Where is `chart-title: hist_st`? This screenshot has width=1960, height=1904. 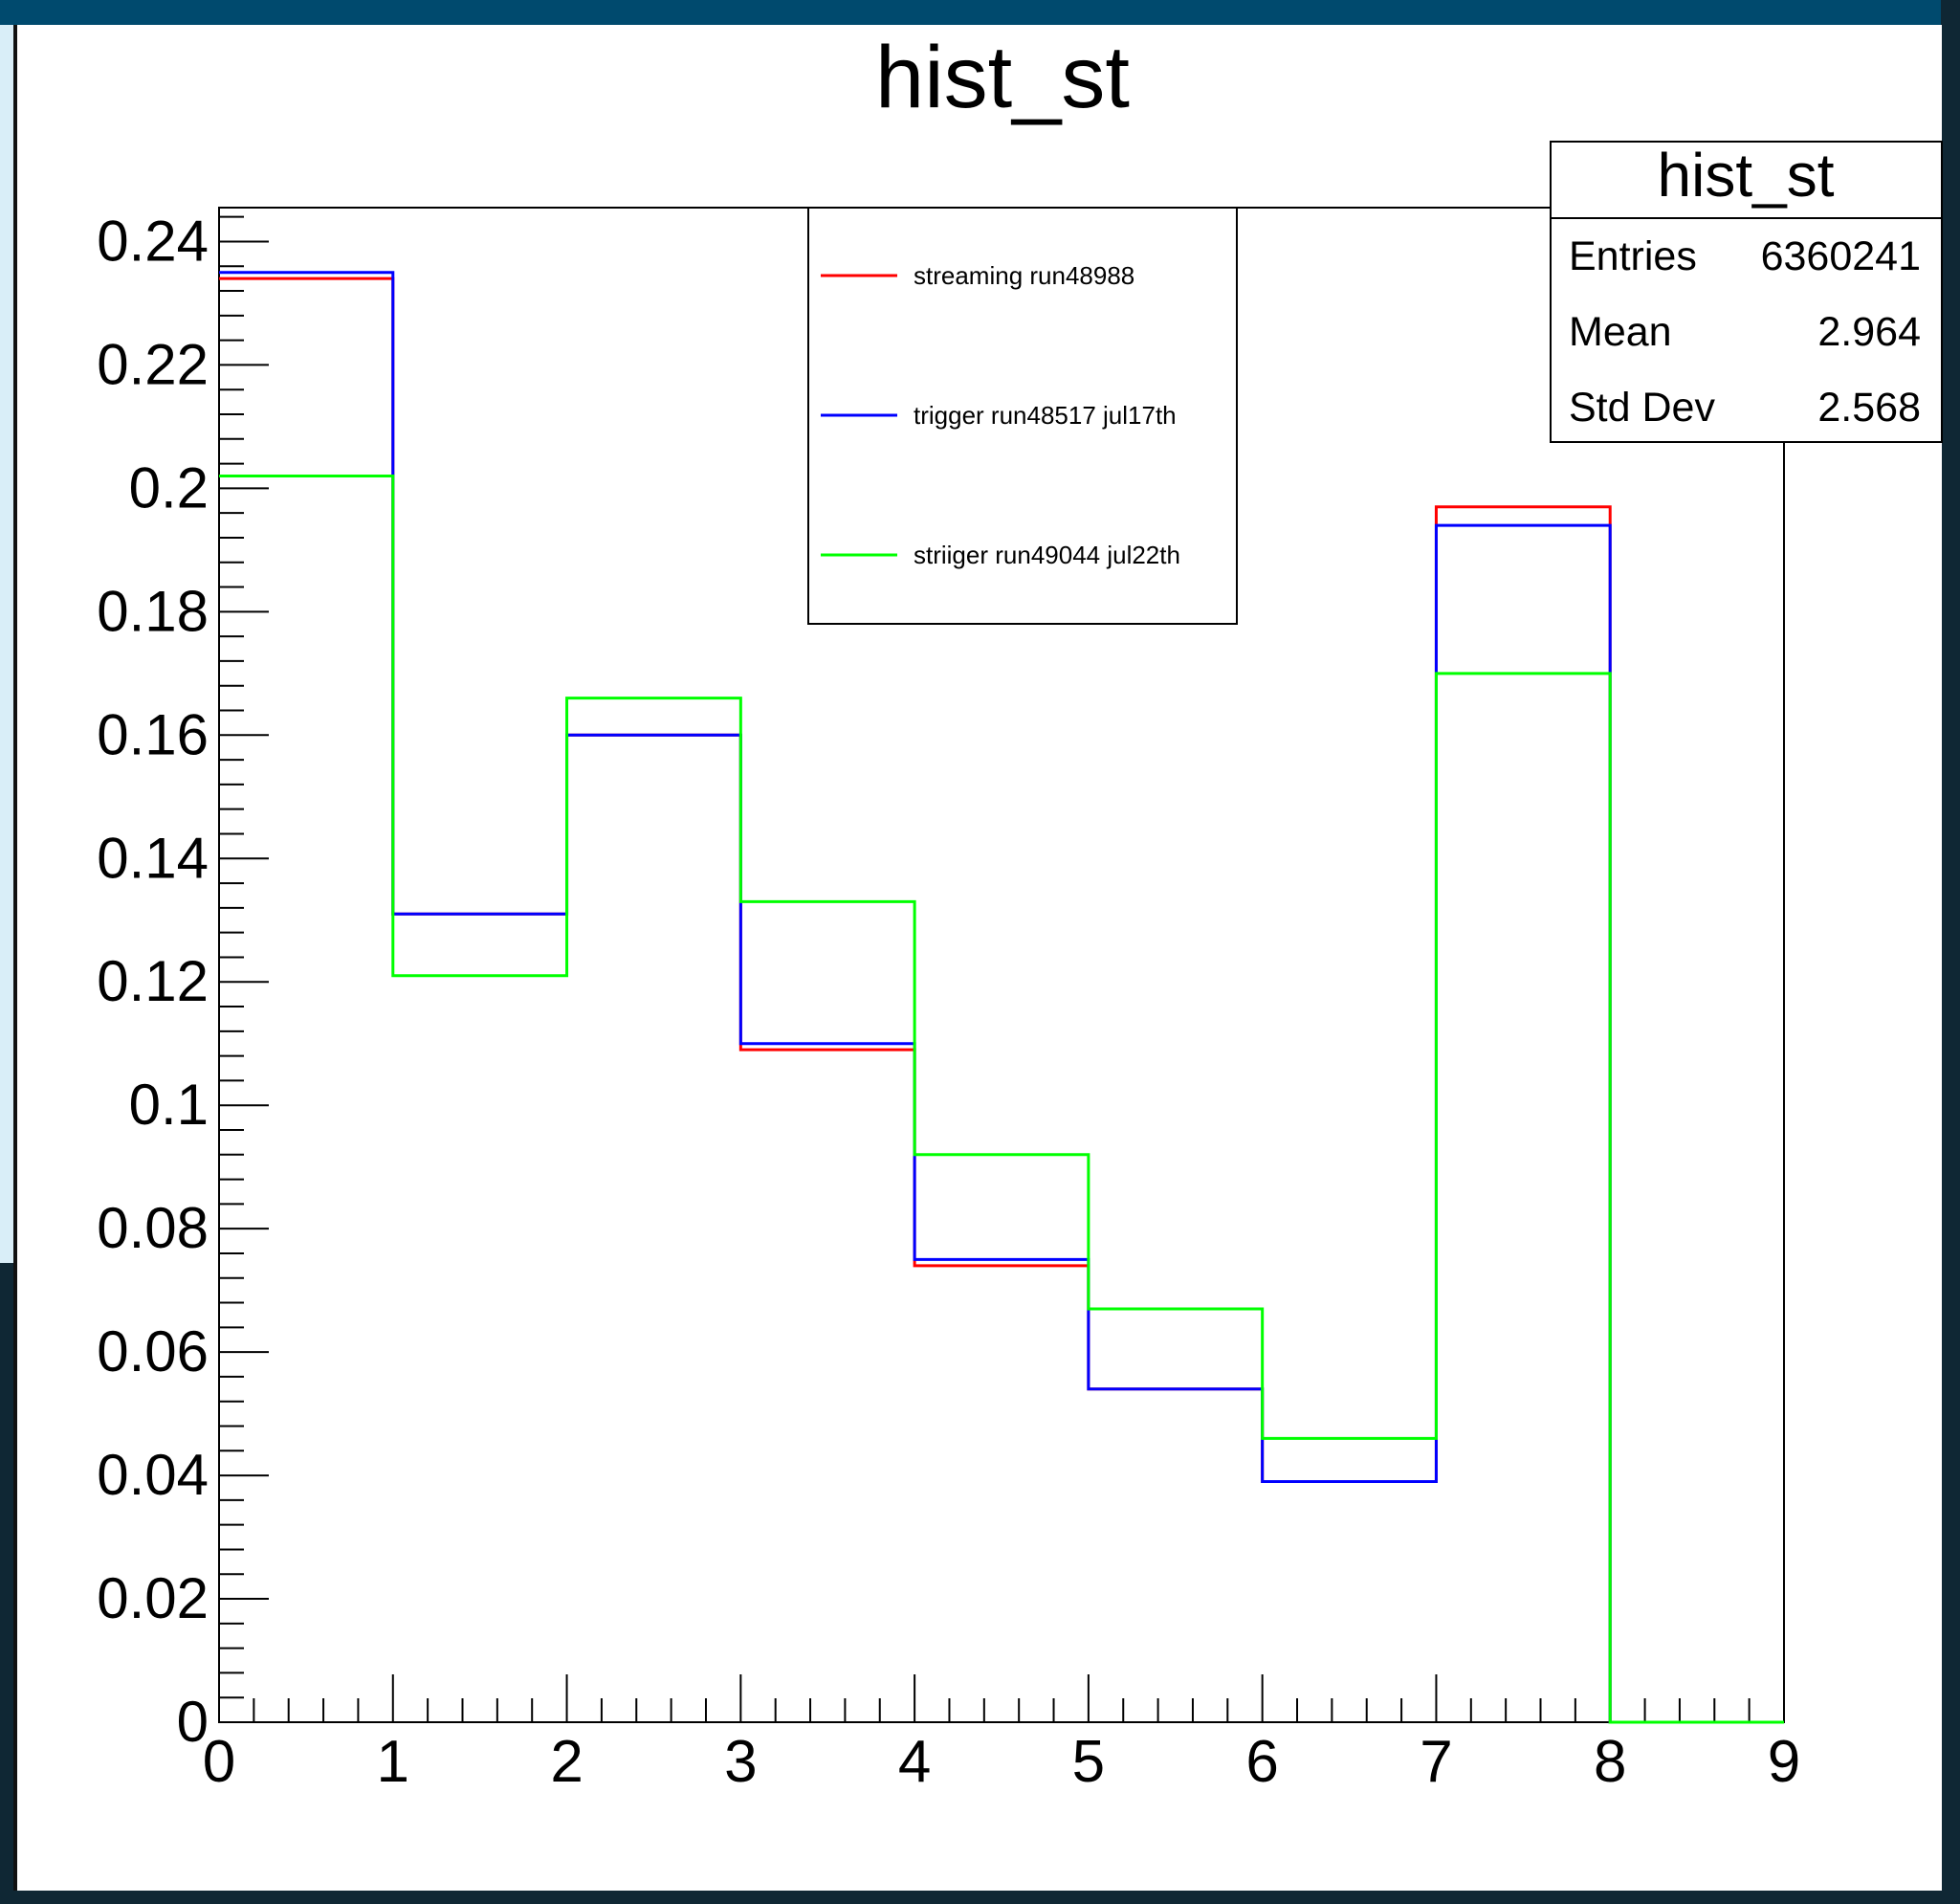 chart-title: hist_st is located at coordinates (1002, 77).